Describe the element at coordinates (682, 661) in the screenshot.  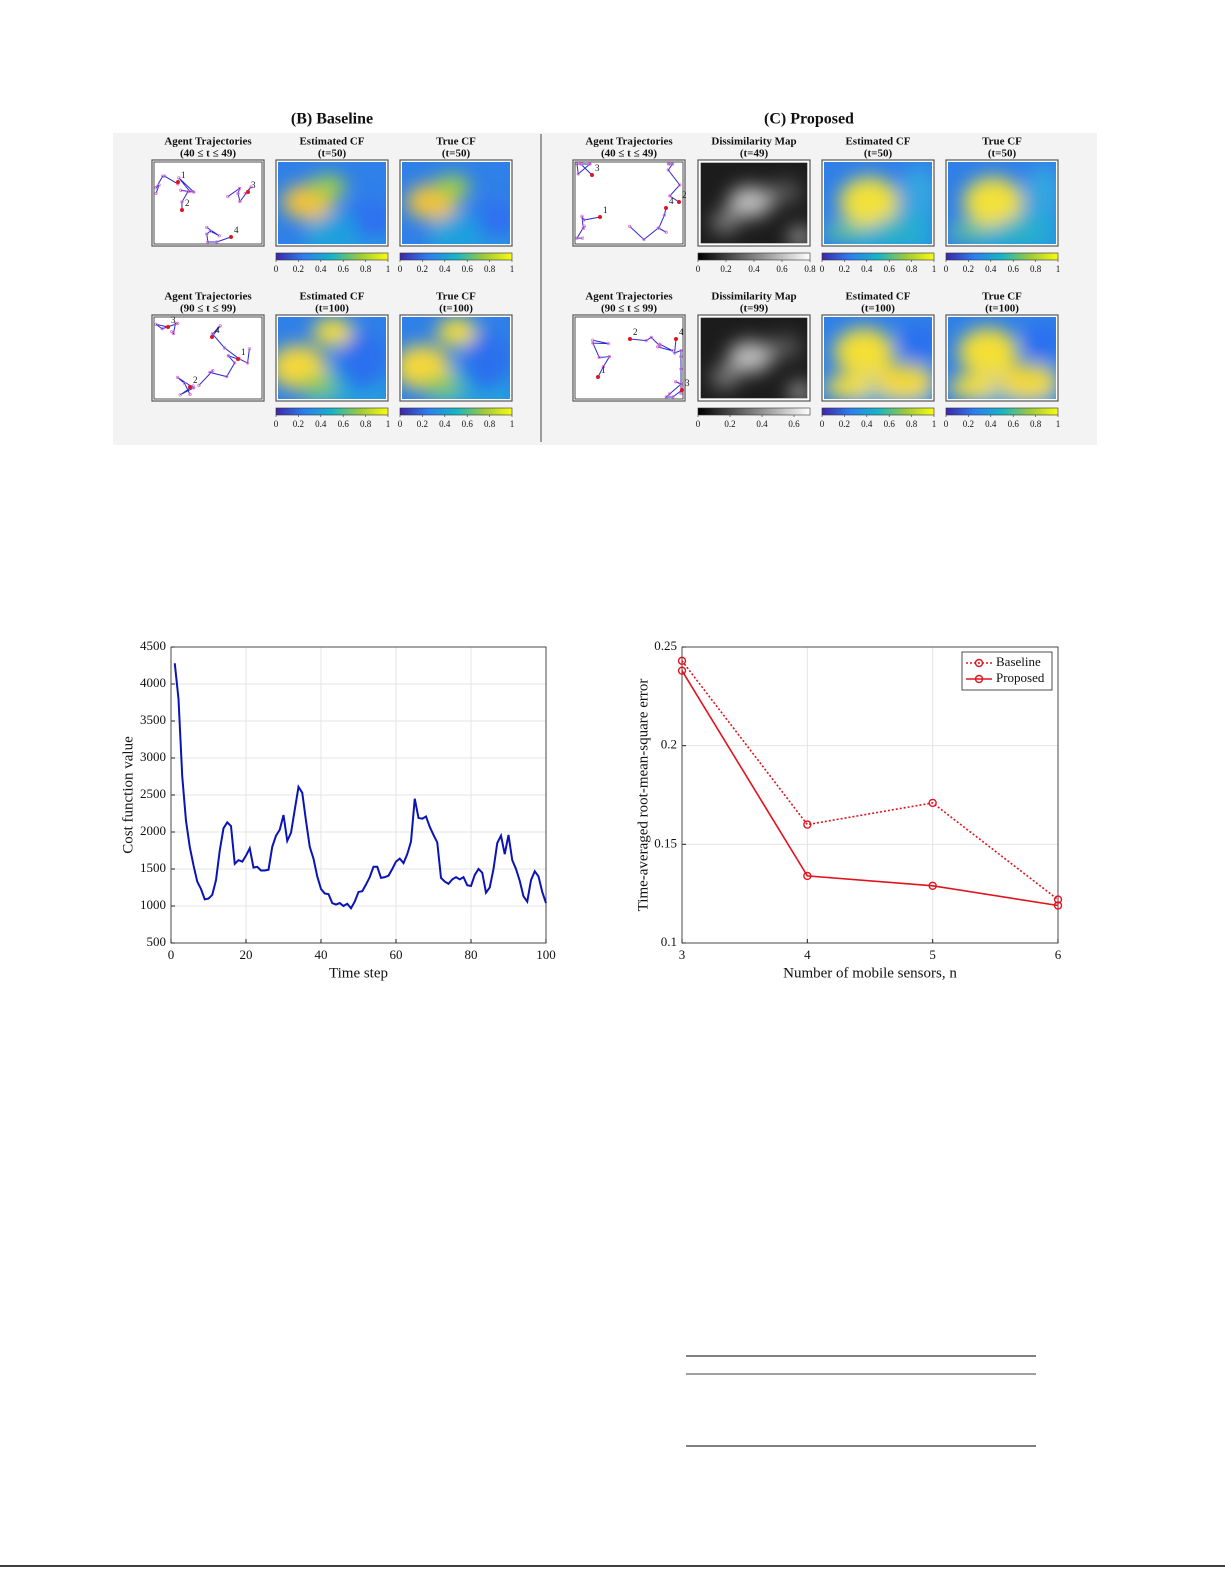
I see `data-marker` at that location.